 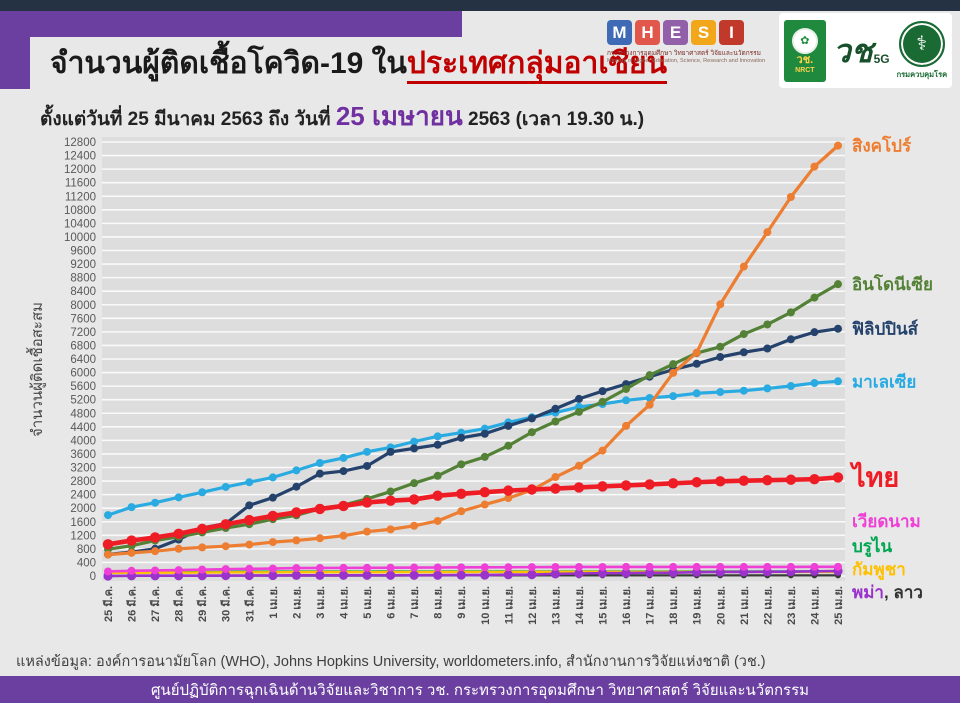 I want to click on header-accent-band, so click(x=231, y=24).